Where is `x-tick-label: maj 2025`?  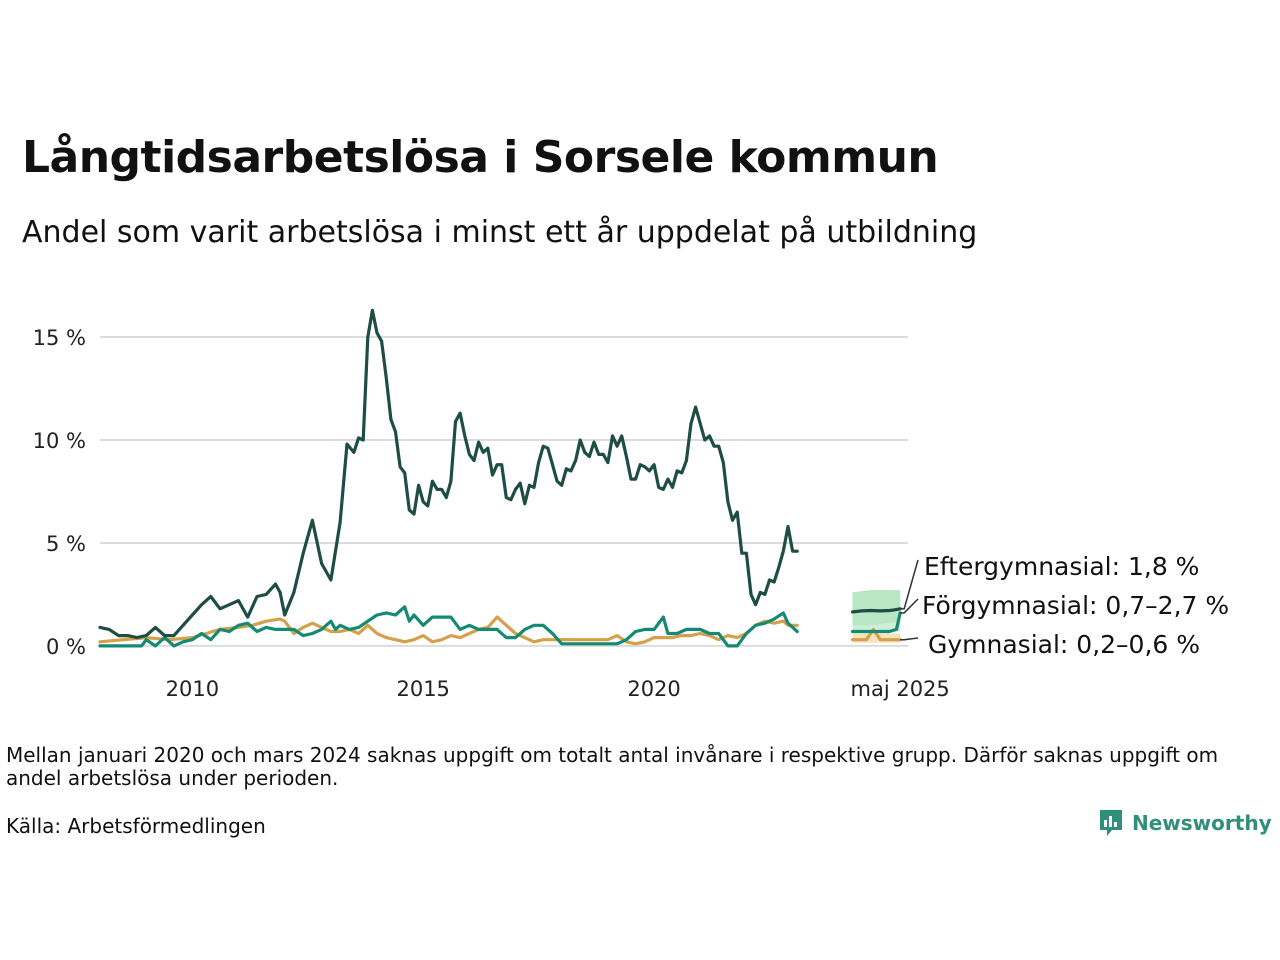 x-tick-label: maj 2025 is located at coordinates (900, 689).